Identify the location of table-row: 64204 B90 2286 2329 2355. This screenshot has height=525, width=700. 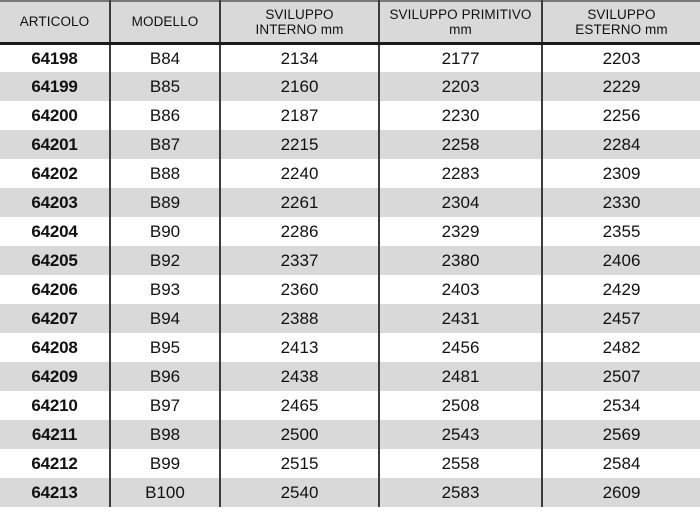
(350, 231).